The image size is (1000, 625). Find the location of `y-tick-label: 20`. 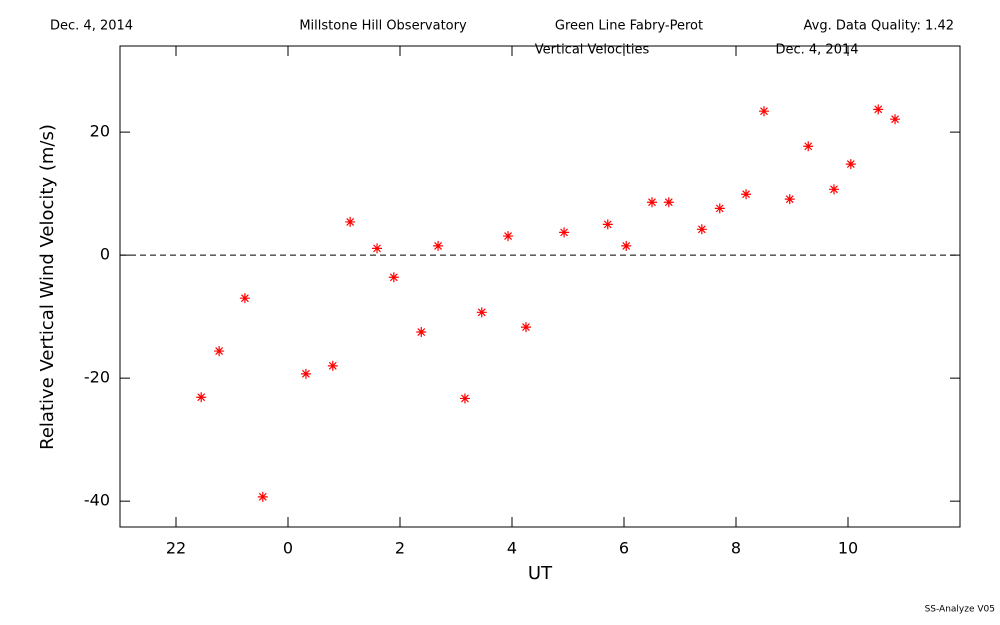

y-tick-label: 20 is located at coordinates (100, 131).